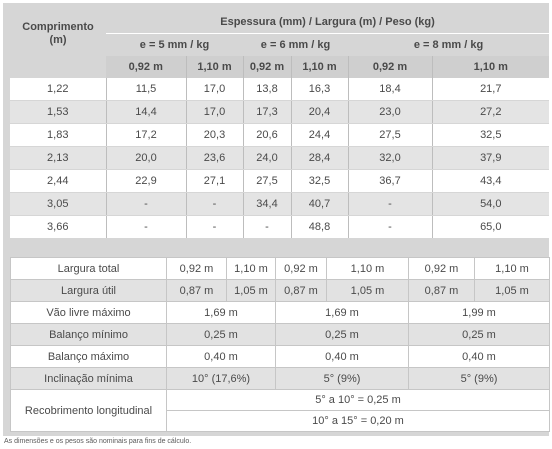 This screenshot has height=449, width=552. I want to click on length-cell: 1,53, so click(58, 112).